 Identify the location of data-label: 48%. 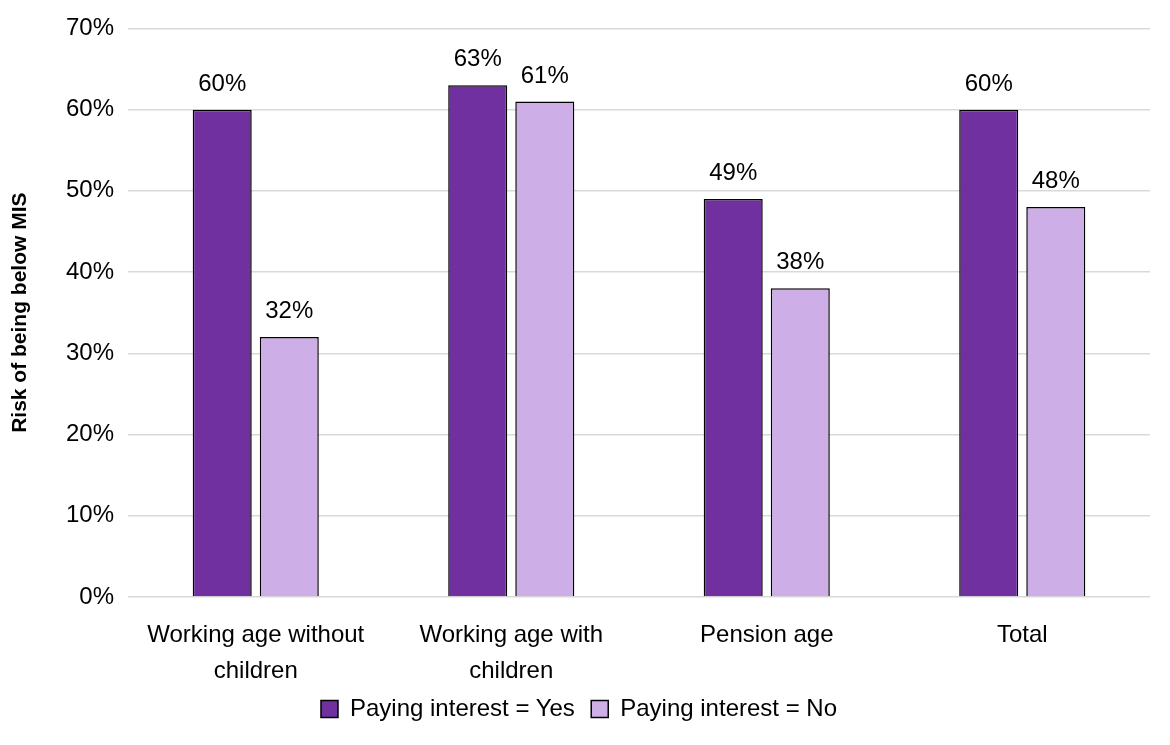
(1055, 180).